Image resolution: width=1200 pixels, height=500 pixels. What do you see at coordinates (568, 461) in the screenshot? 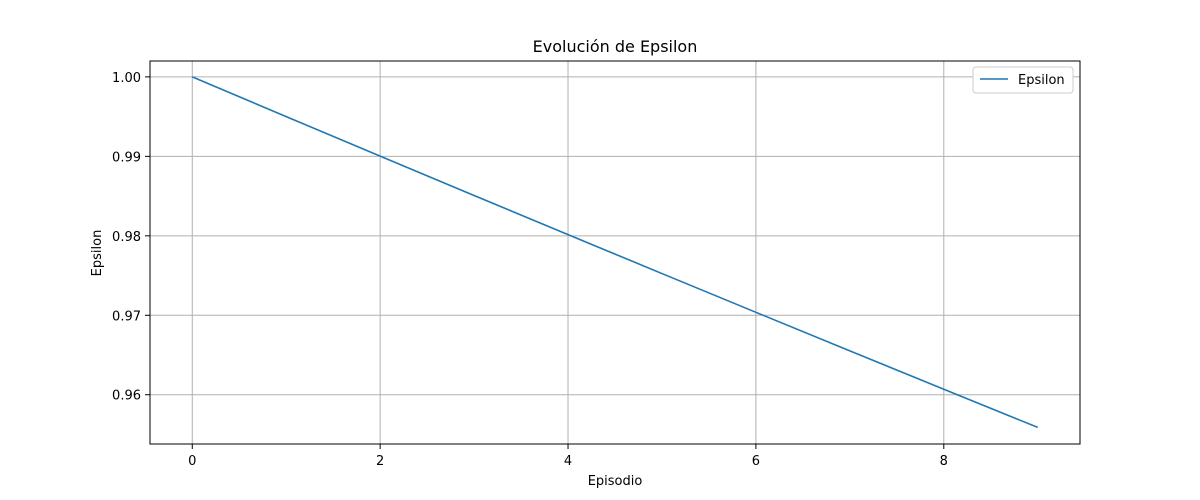
I see `x-tick-label: 4` at bounding box center [568, 461].